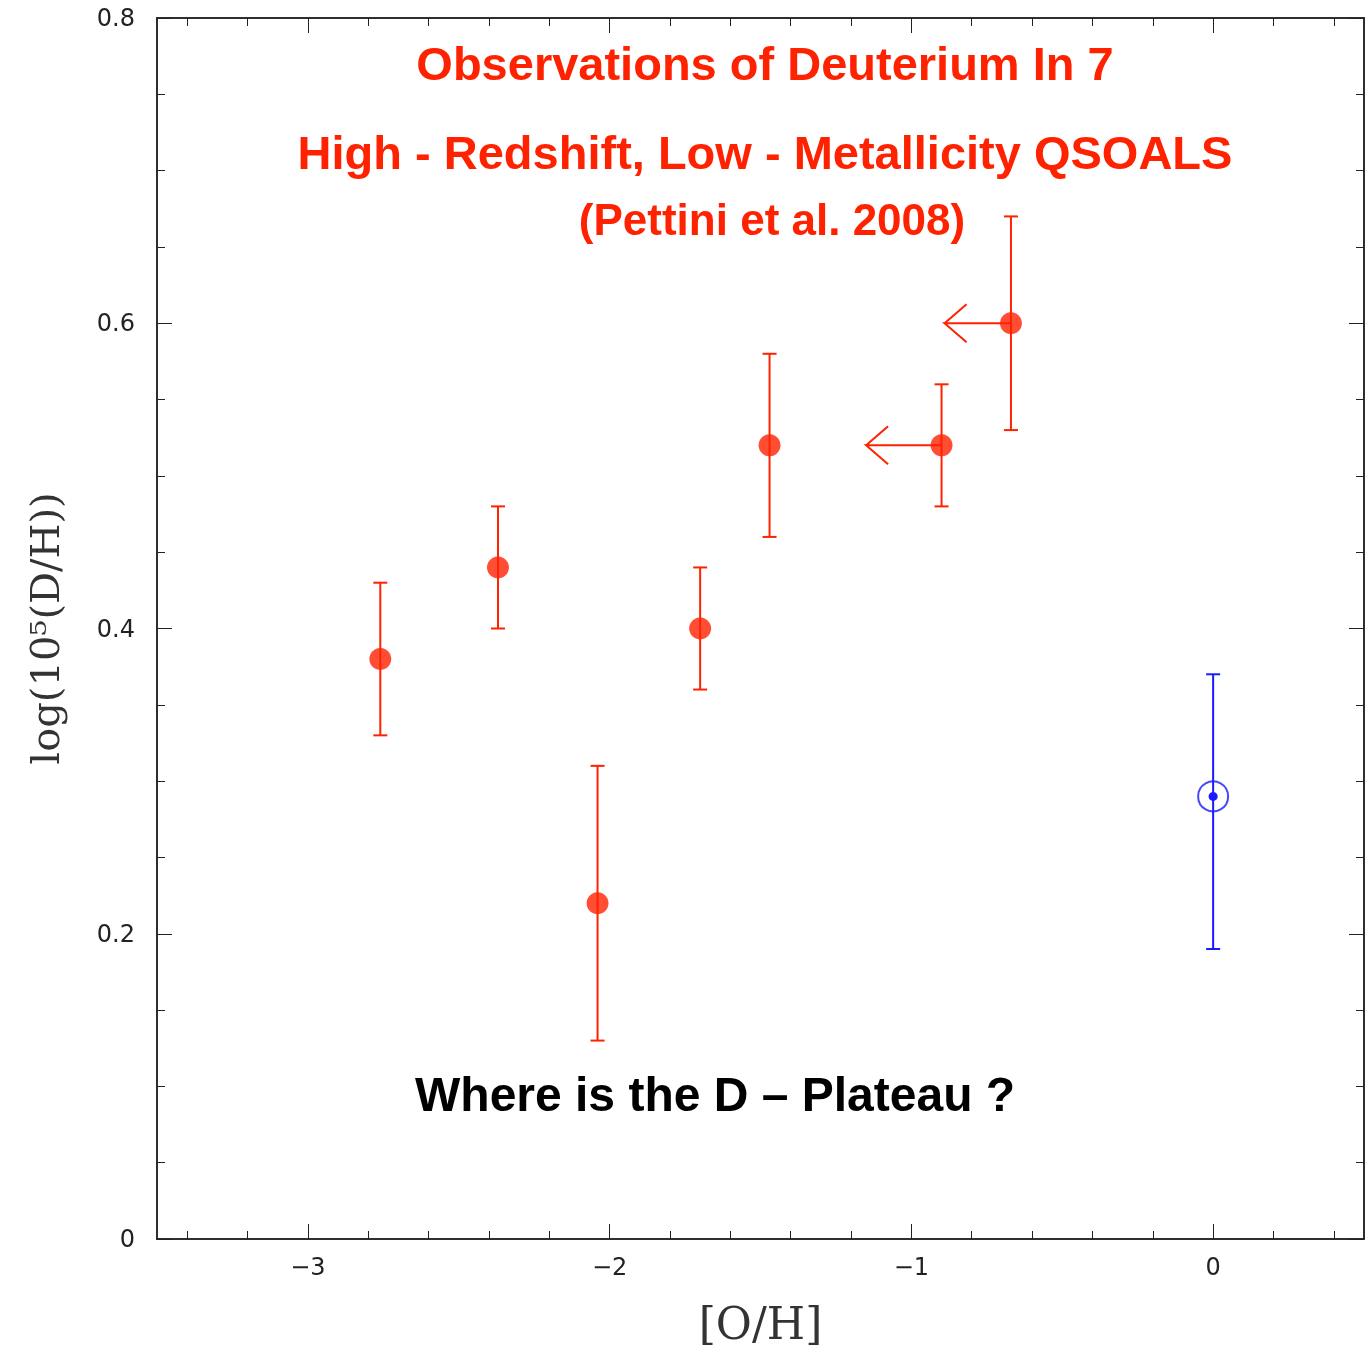  What do you see at coordinates (760, 1323) in the screenshot?
I see `x-axis-title: [O/H]` at bounding box center [760, 1323].